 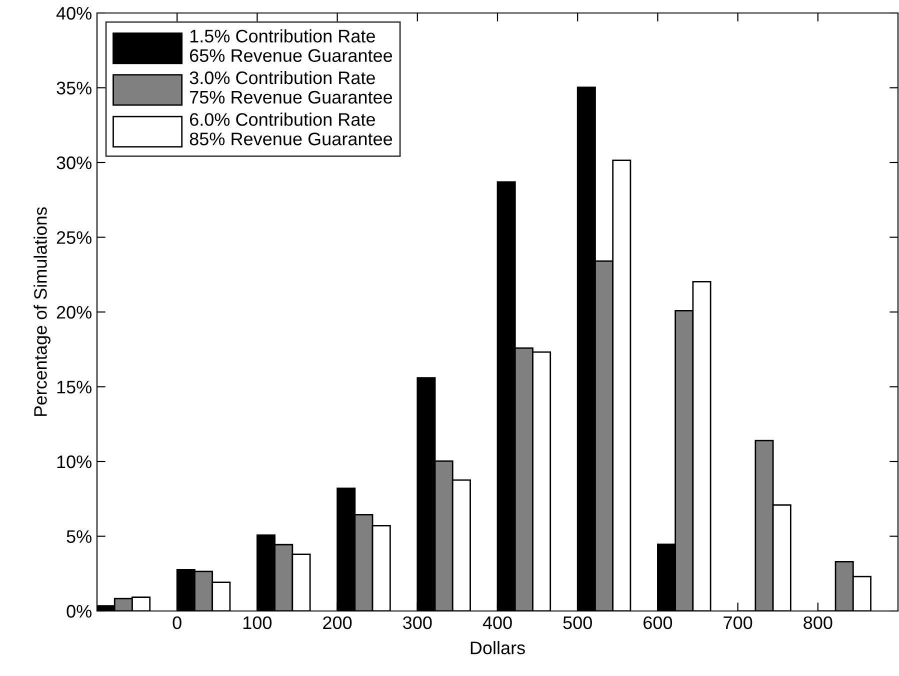 What do you see at coordinates (497, 623) in the screenshot?
I see `x-tick-label: 400` at bounding box center [497, 623].